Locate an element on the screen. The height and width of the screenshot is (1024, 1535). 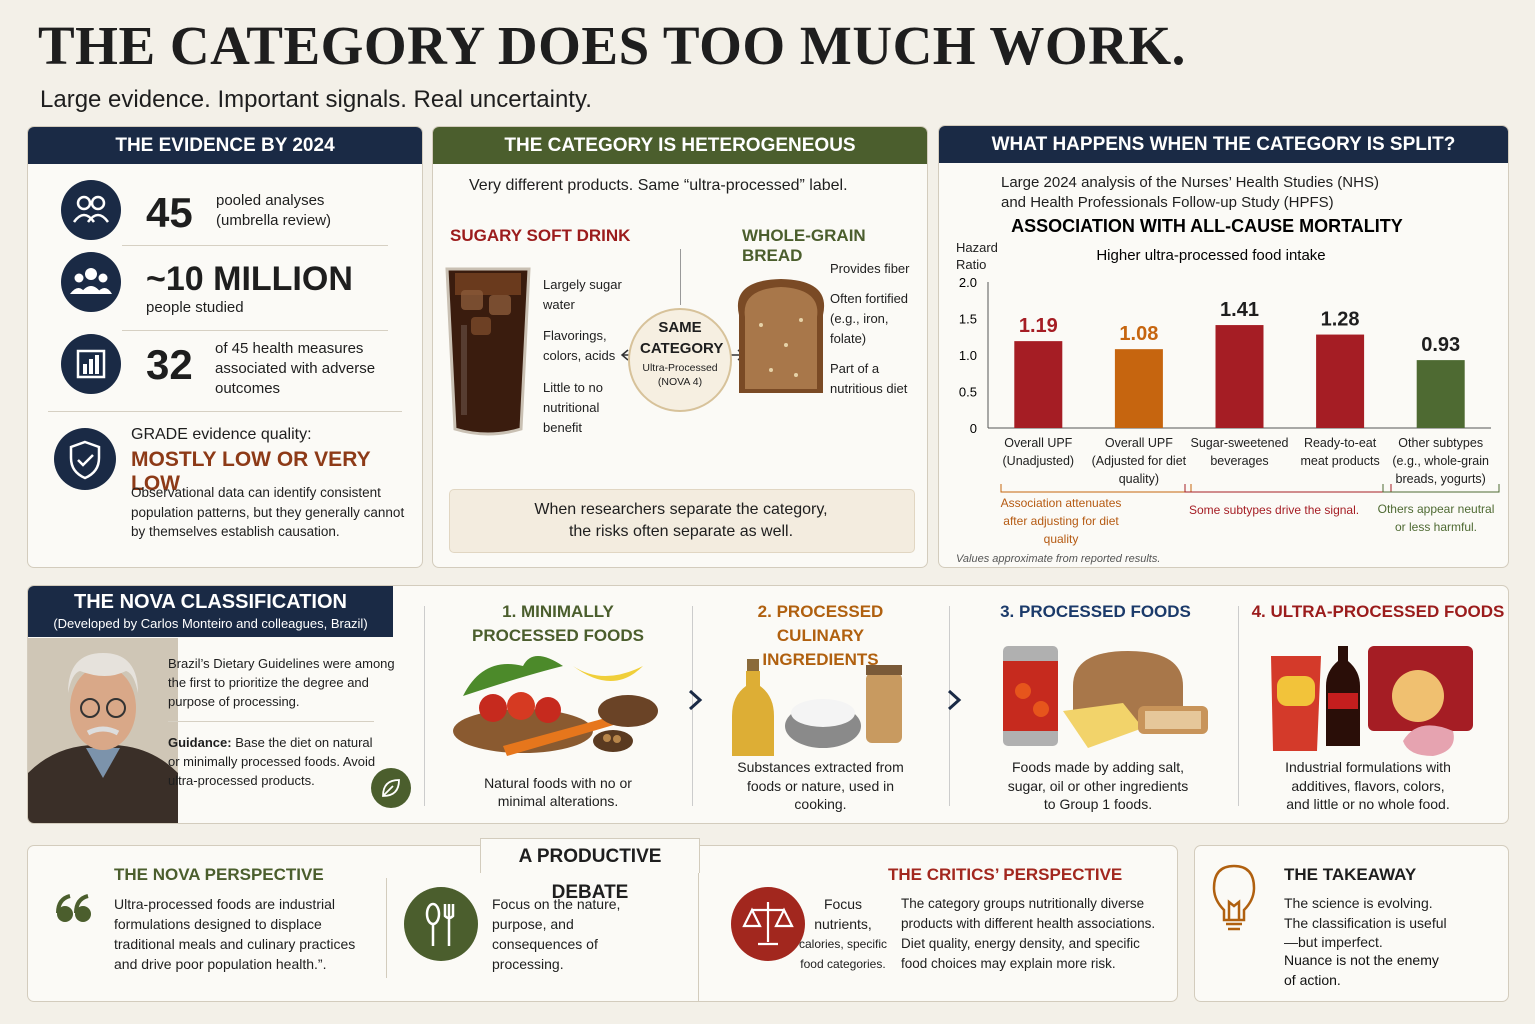
same-badge-part is located at coordinates (680, 360).